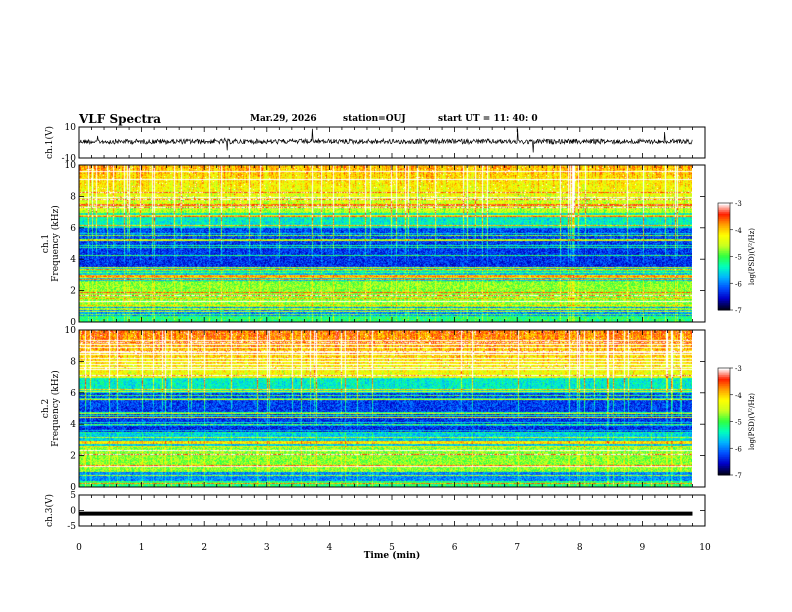 The image size is (792, 612). I want to click on colorbar-ch2, so click(725, 421).